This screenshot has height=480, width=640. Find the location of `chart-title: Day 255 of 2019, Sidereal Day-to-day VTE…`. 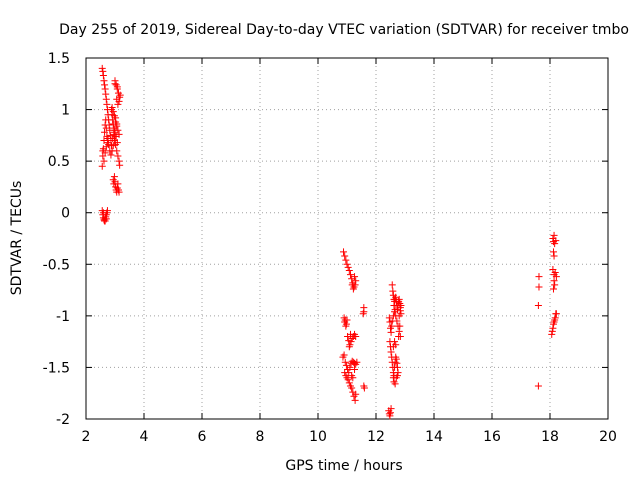

chart-title: Day 255 of 2019, Sidereal Day-to-day VTE… is located at coordinates (344, 30).